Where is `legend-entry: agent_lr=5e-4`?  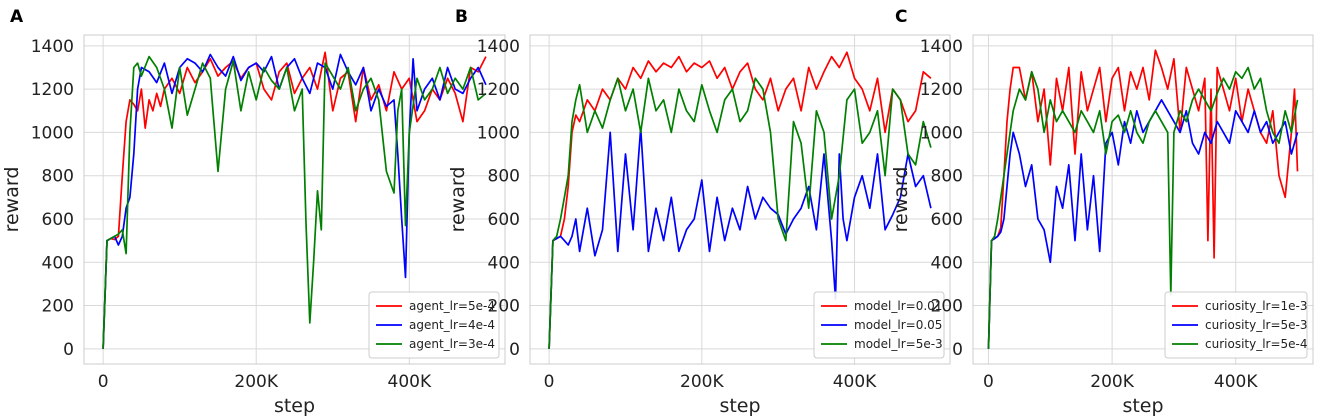 legend-entry: agent_lr=5e-4 is located at coordinates (452, 306).